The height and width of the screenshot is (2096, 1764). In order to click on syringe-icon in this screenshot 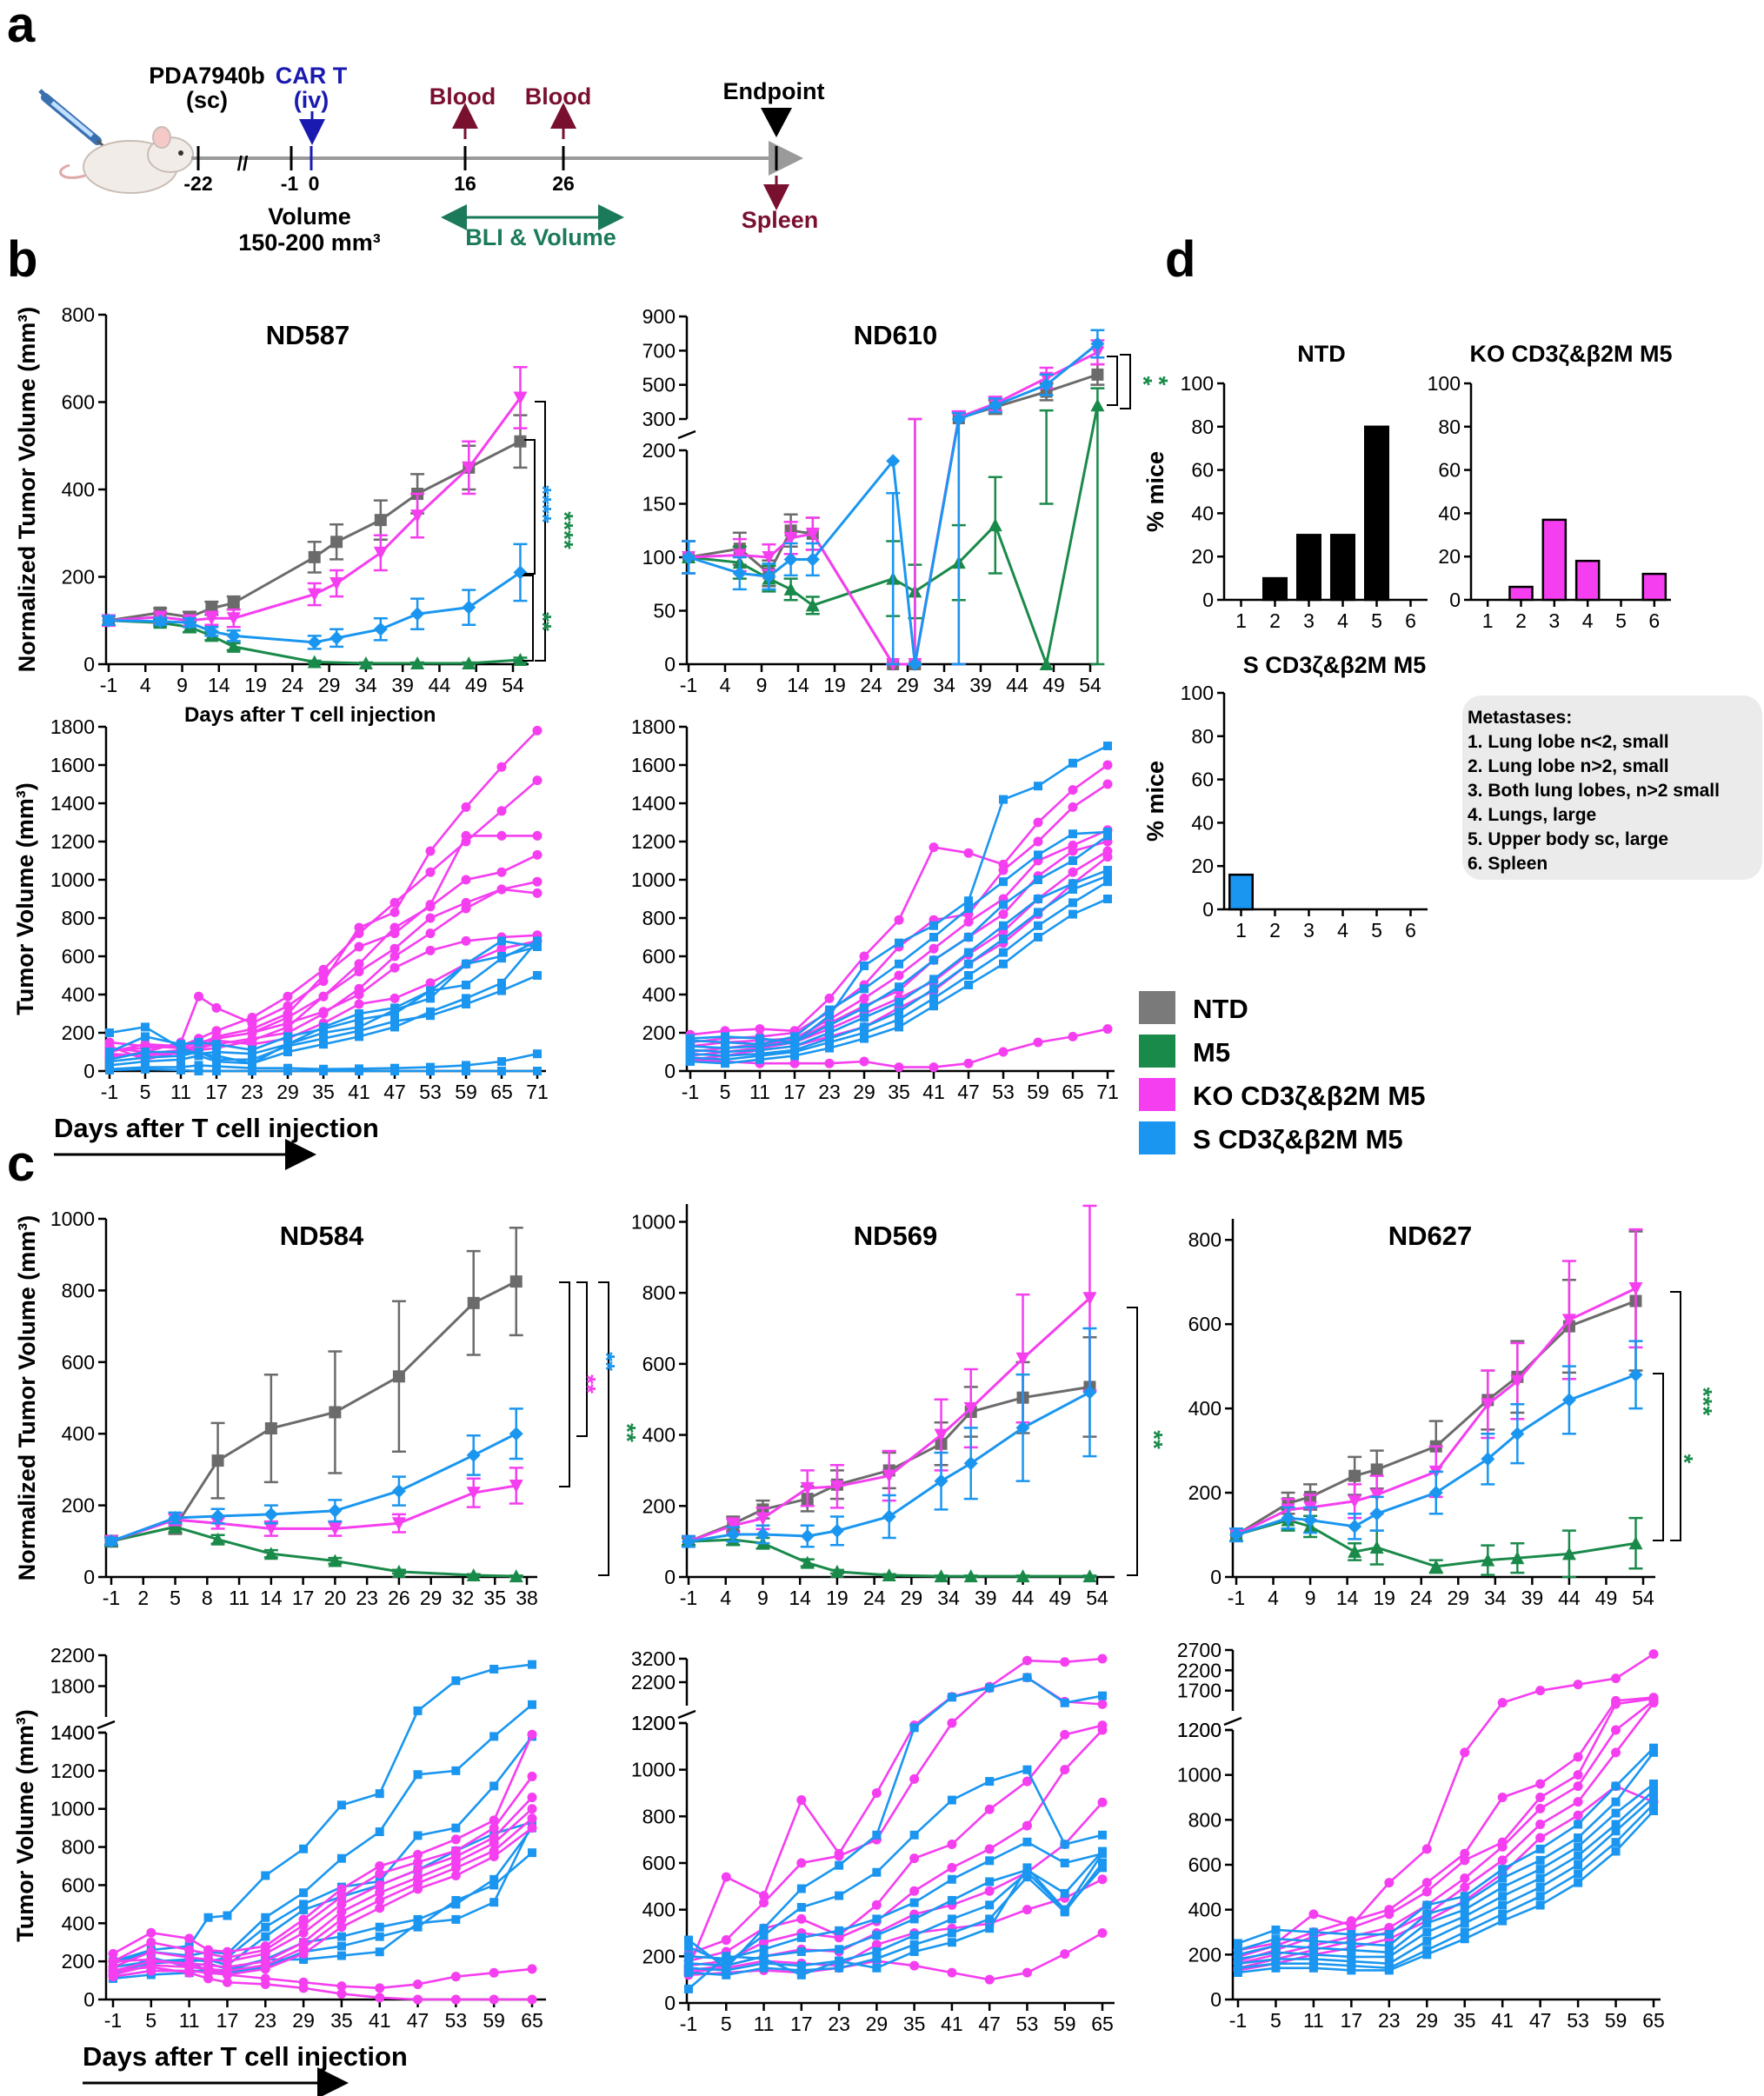, I will do `click(73, 120)`.